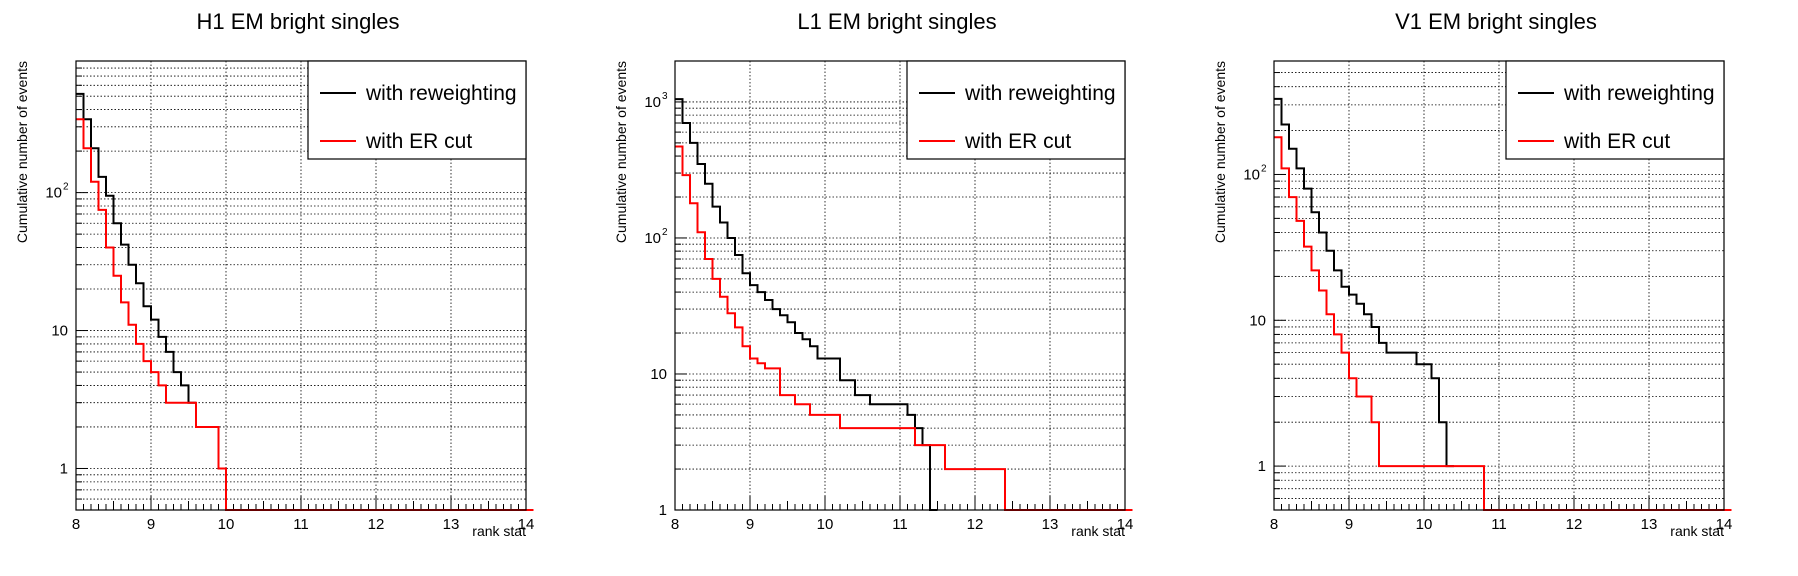 This screenshot has height=576, width=1798. What do you see at coordinates (1496, 21) in the screenshot?
I see `chart-title: V1 EM bright singles` at bounding box center [1496, 21].